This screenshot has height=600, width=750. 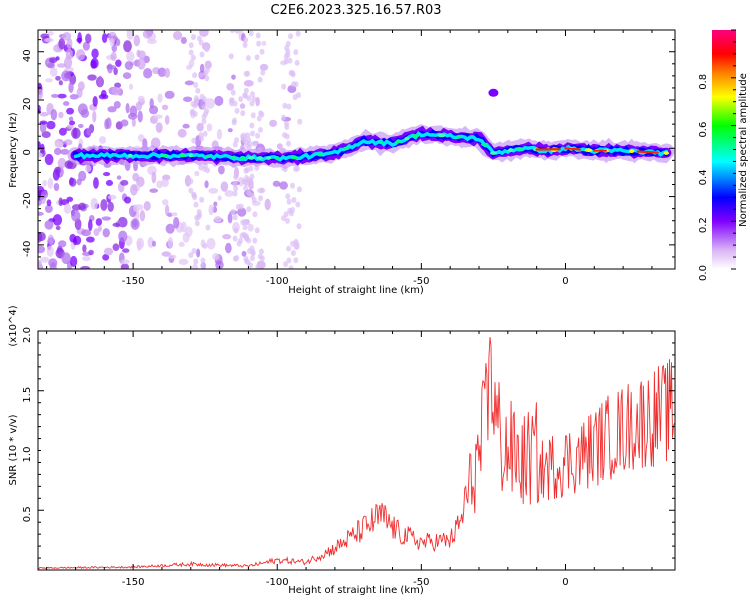 I want to click on snr-y-multiplier: (x10^4), so click(x=13, y=325).